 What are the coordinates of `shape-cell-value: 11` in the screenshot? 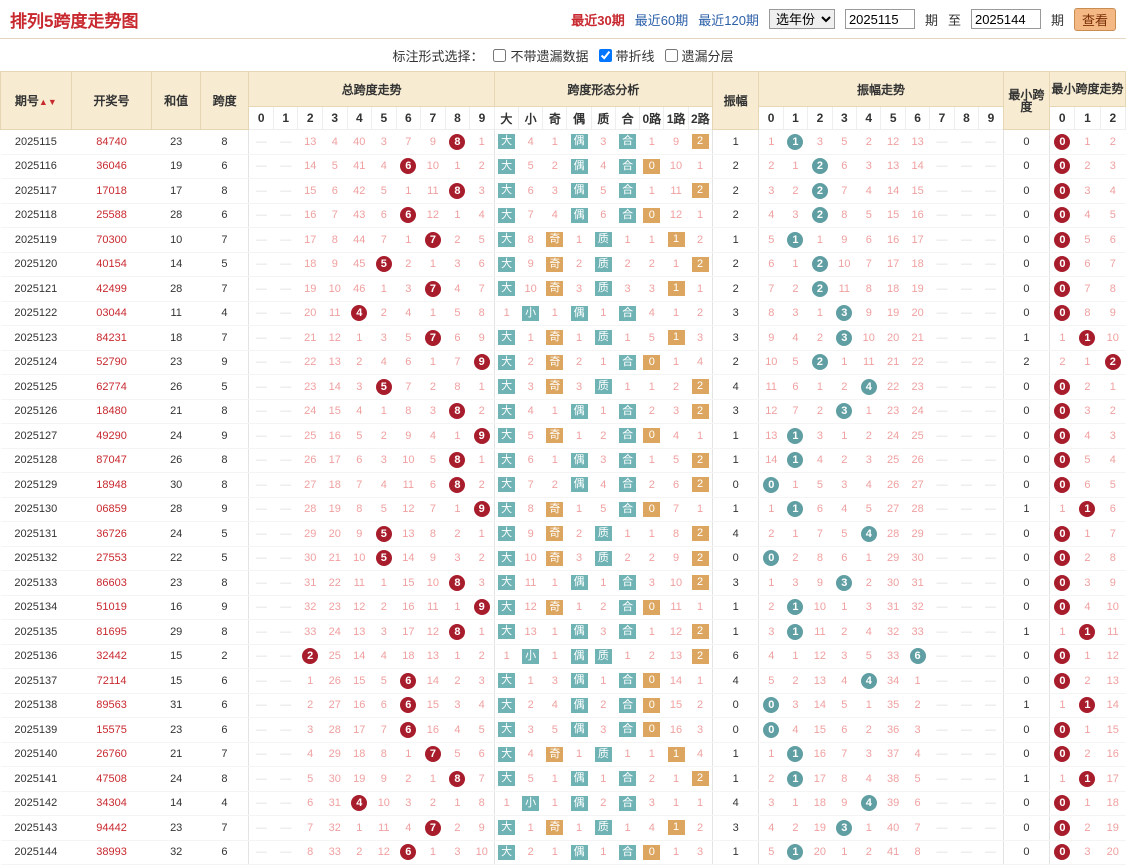 It's located at (530, 582).